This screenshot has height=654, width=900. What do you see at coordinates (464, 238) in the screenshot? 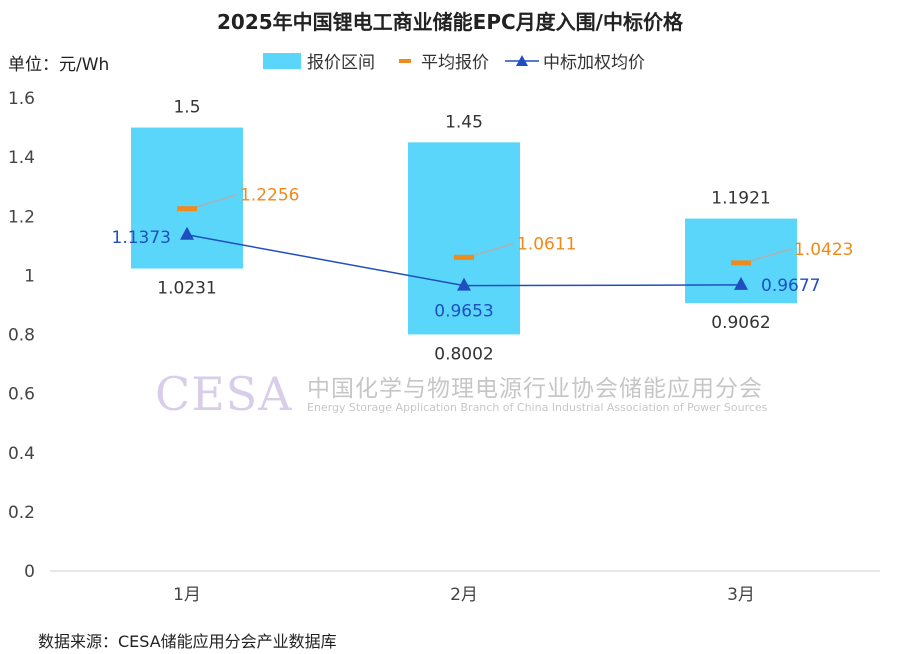
I see `range-bar` at bounding box center [464, 238].